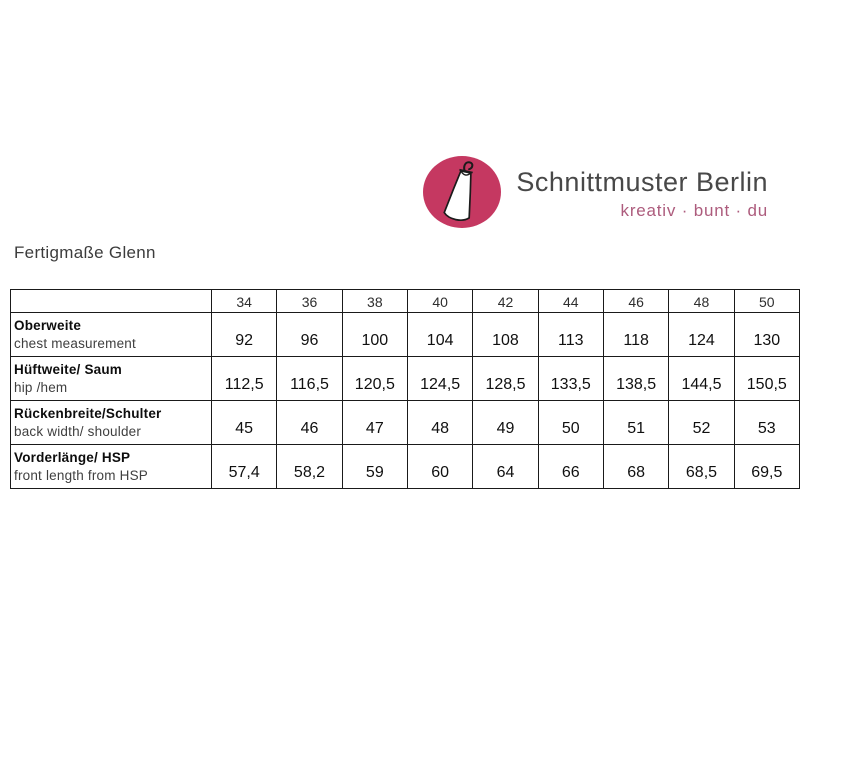 This screenshot has width=841, height=768. What do you see at coordinates (309, 466) in the screenshot?
I see `measurement-value-cell: 58,2` at bounding box center [309, 466].